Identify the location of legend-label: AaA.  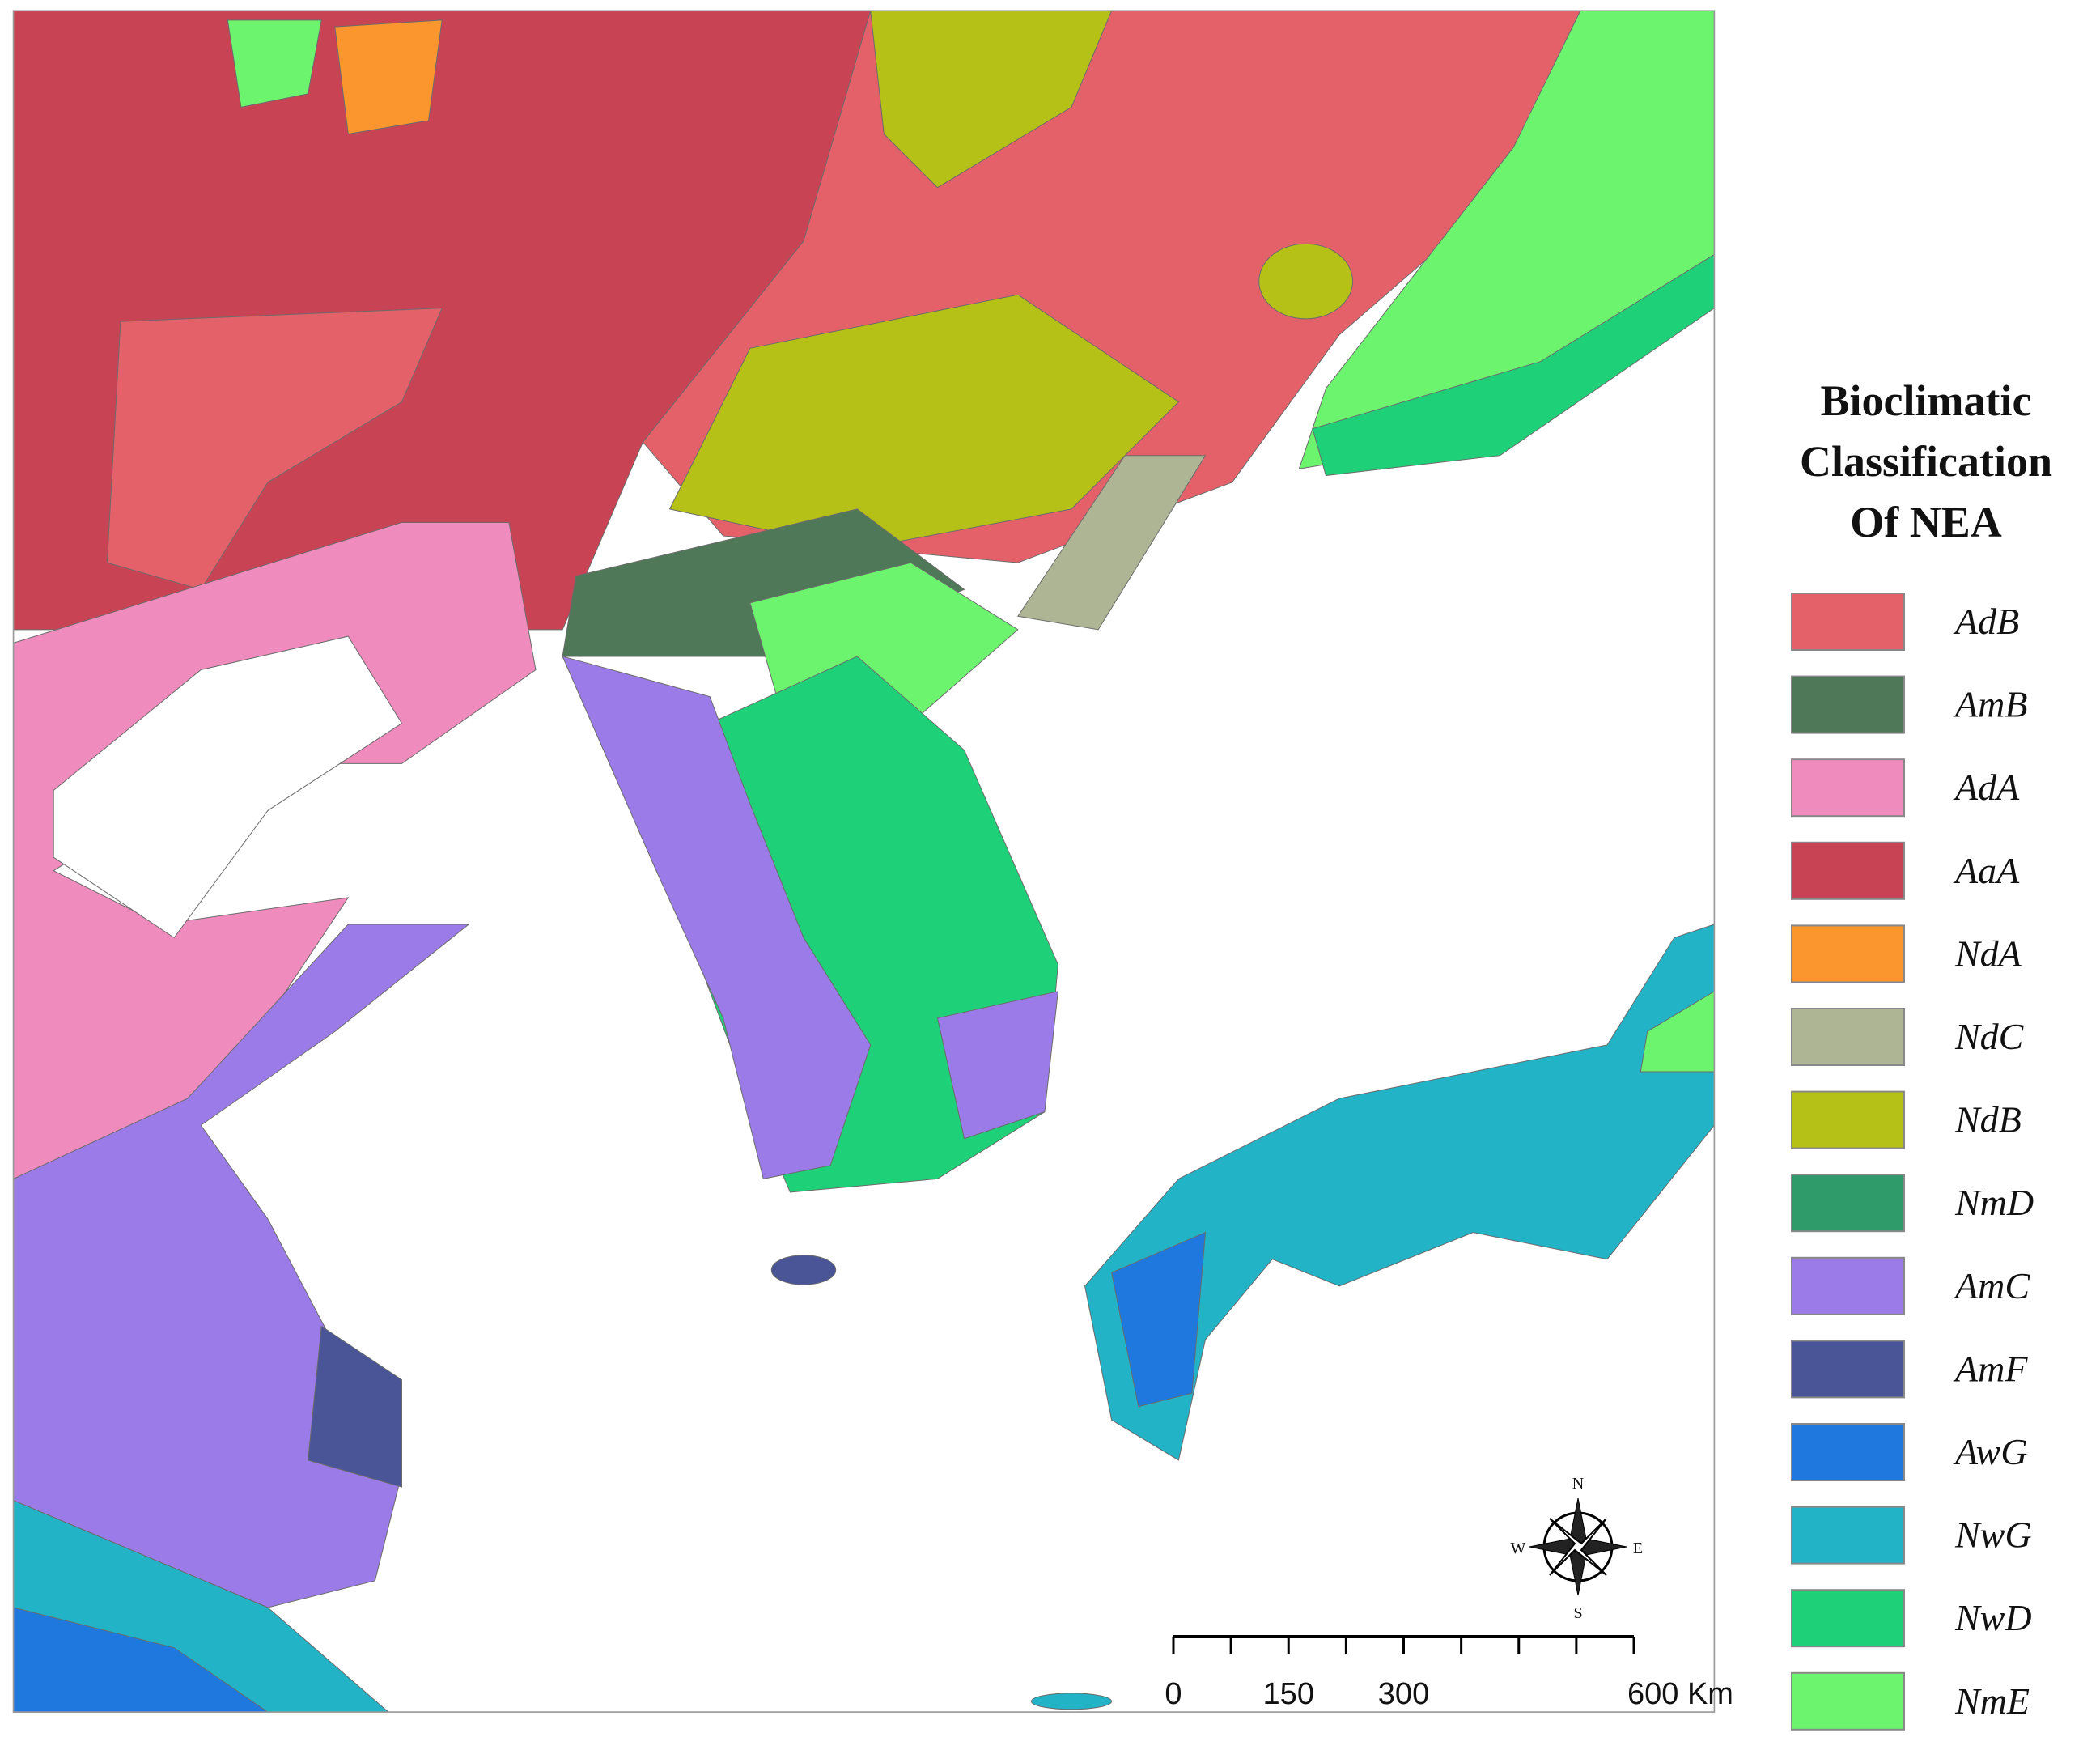
(1987, 870).